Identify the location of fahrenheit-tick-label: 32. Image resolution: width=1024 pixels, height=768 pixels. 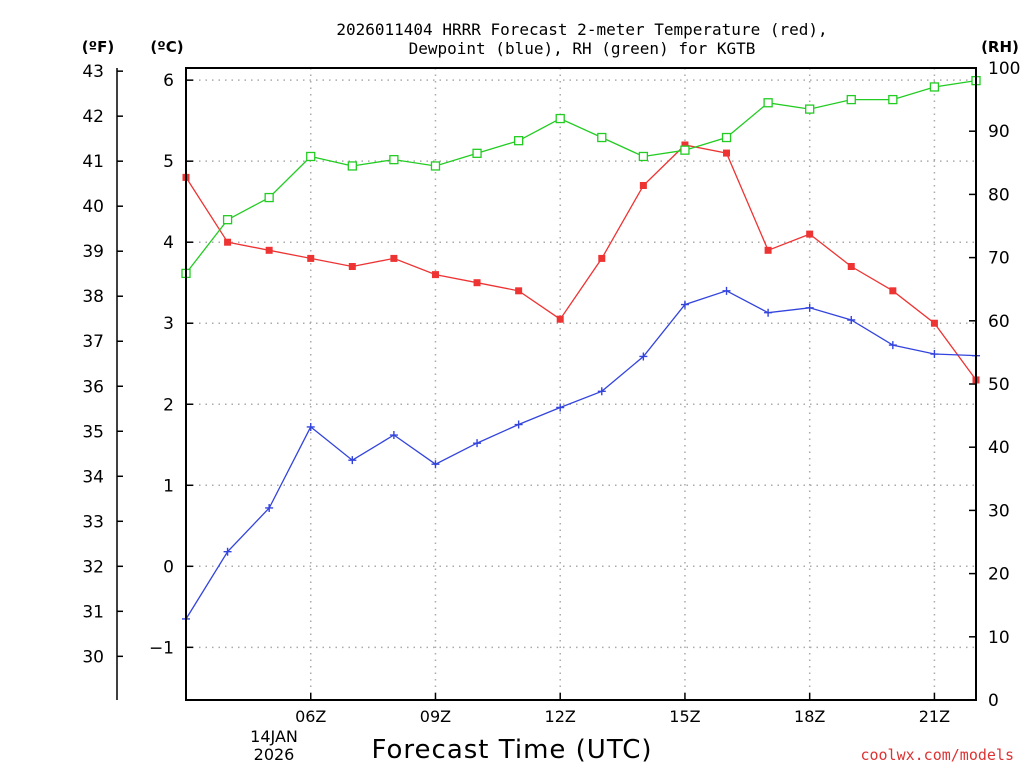
(93, 567).